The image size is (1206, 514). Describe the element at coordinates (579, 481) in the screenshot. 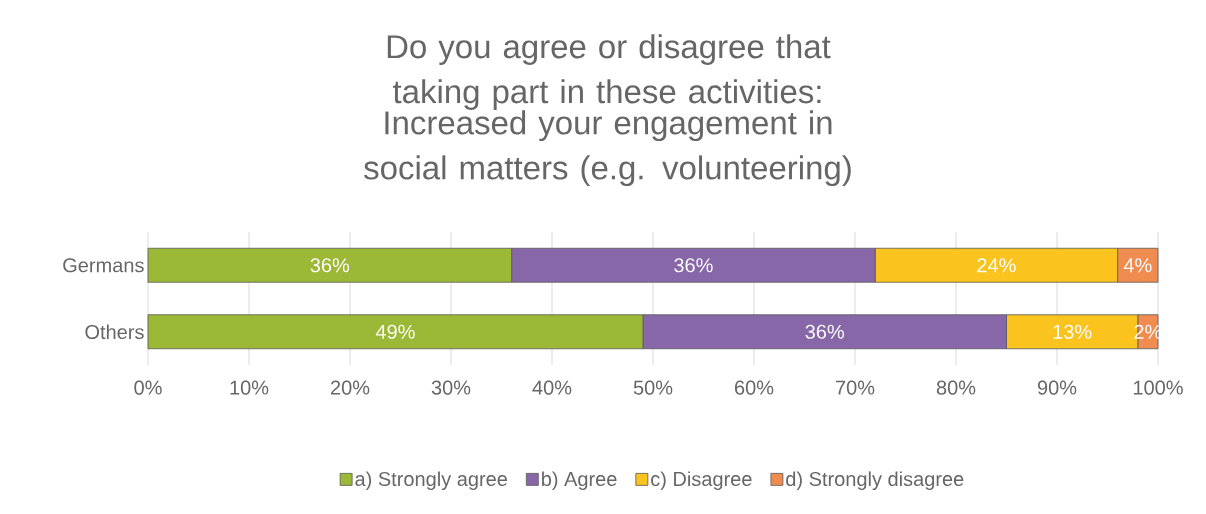

I see `legend-label: b) Agree` at that location.